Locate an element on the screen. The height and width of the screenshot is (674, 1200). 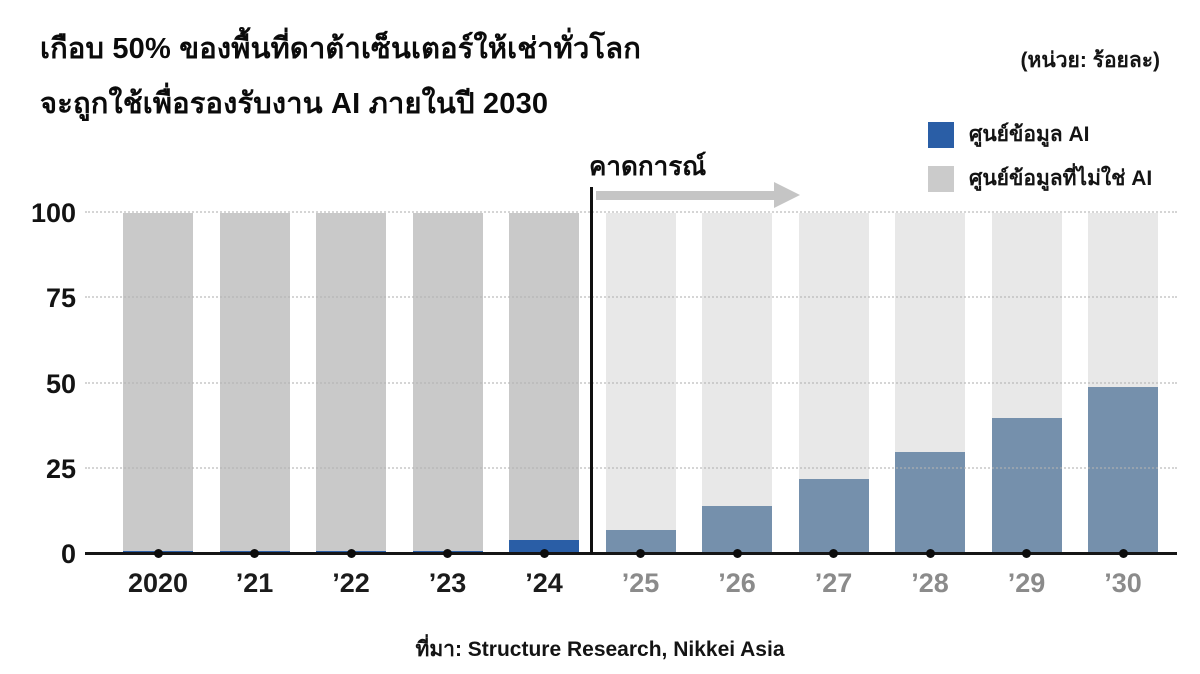
legend-swatch-nonai-icon is located at coordinates (941, 178).